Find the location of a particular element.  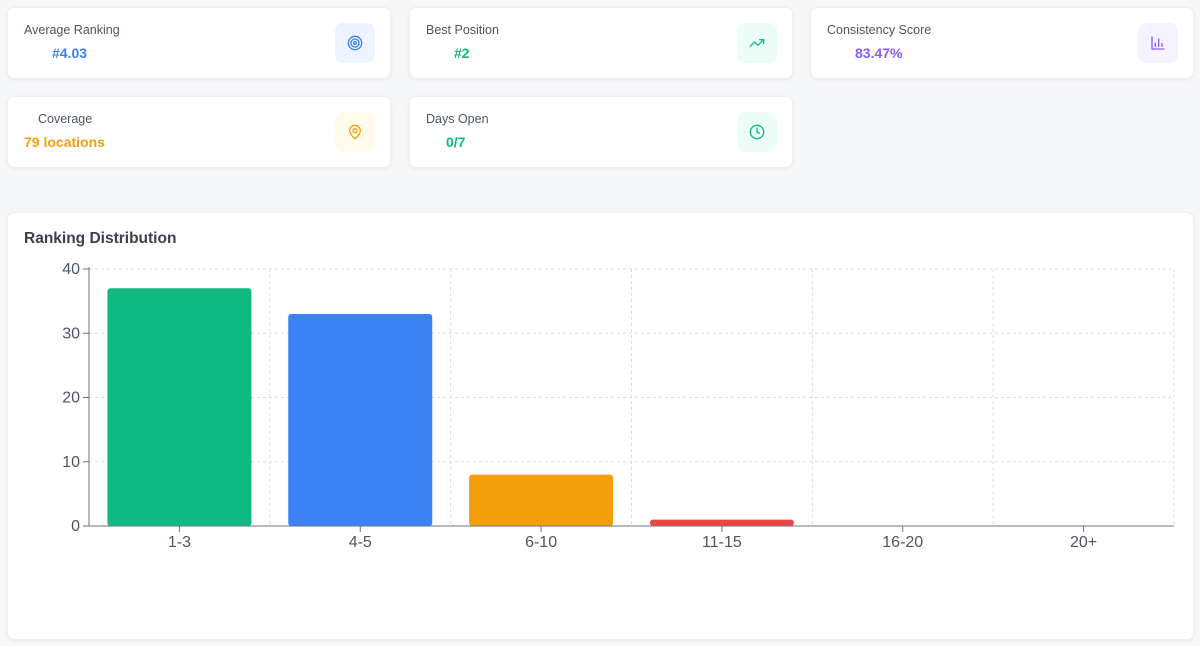

stat-card-days-open: Days Open 0/7 is located at coordinates (601, 132).